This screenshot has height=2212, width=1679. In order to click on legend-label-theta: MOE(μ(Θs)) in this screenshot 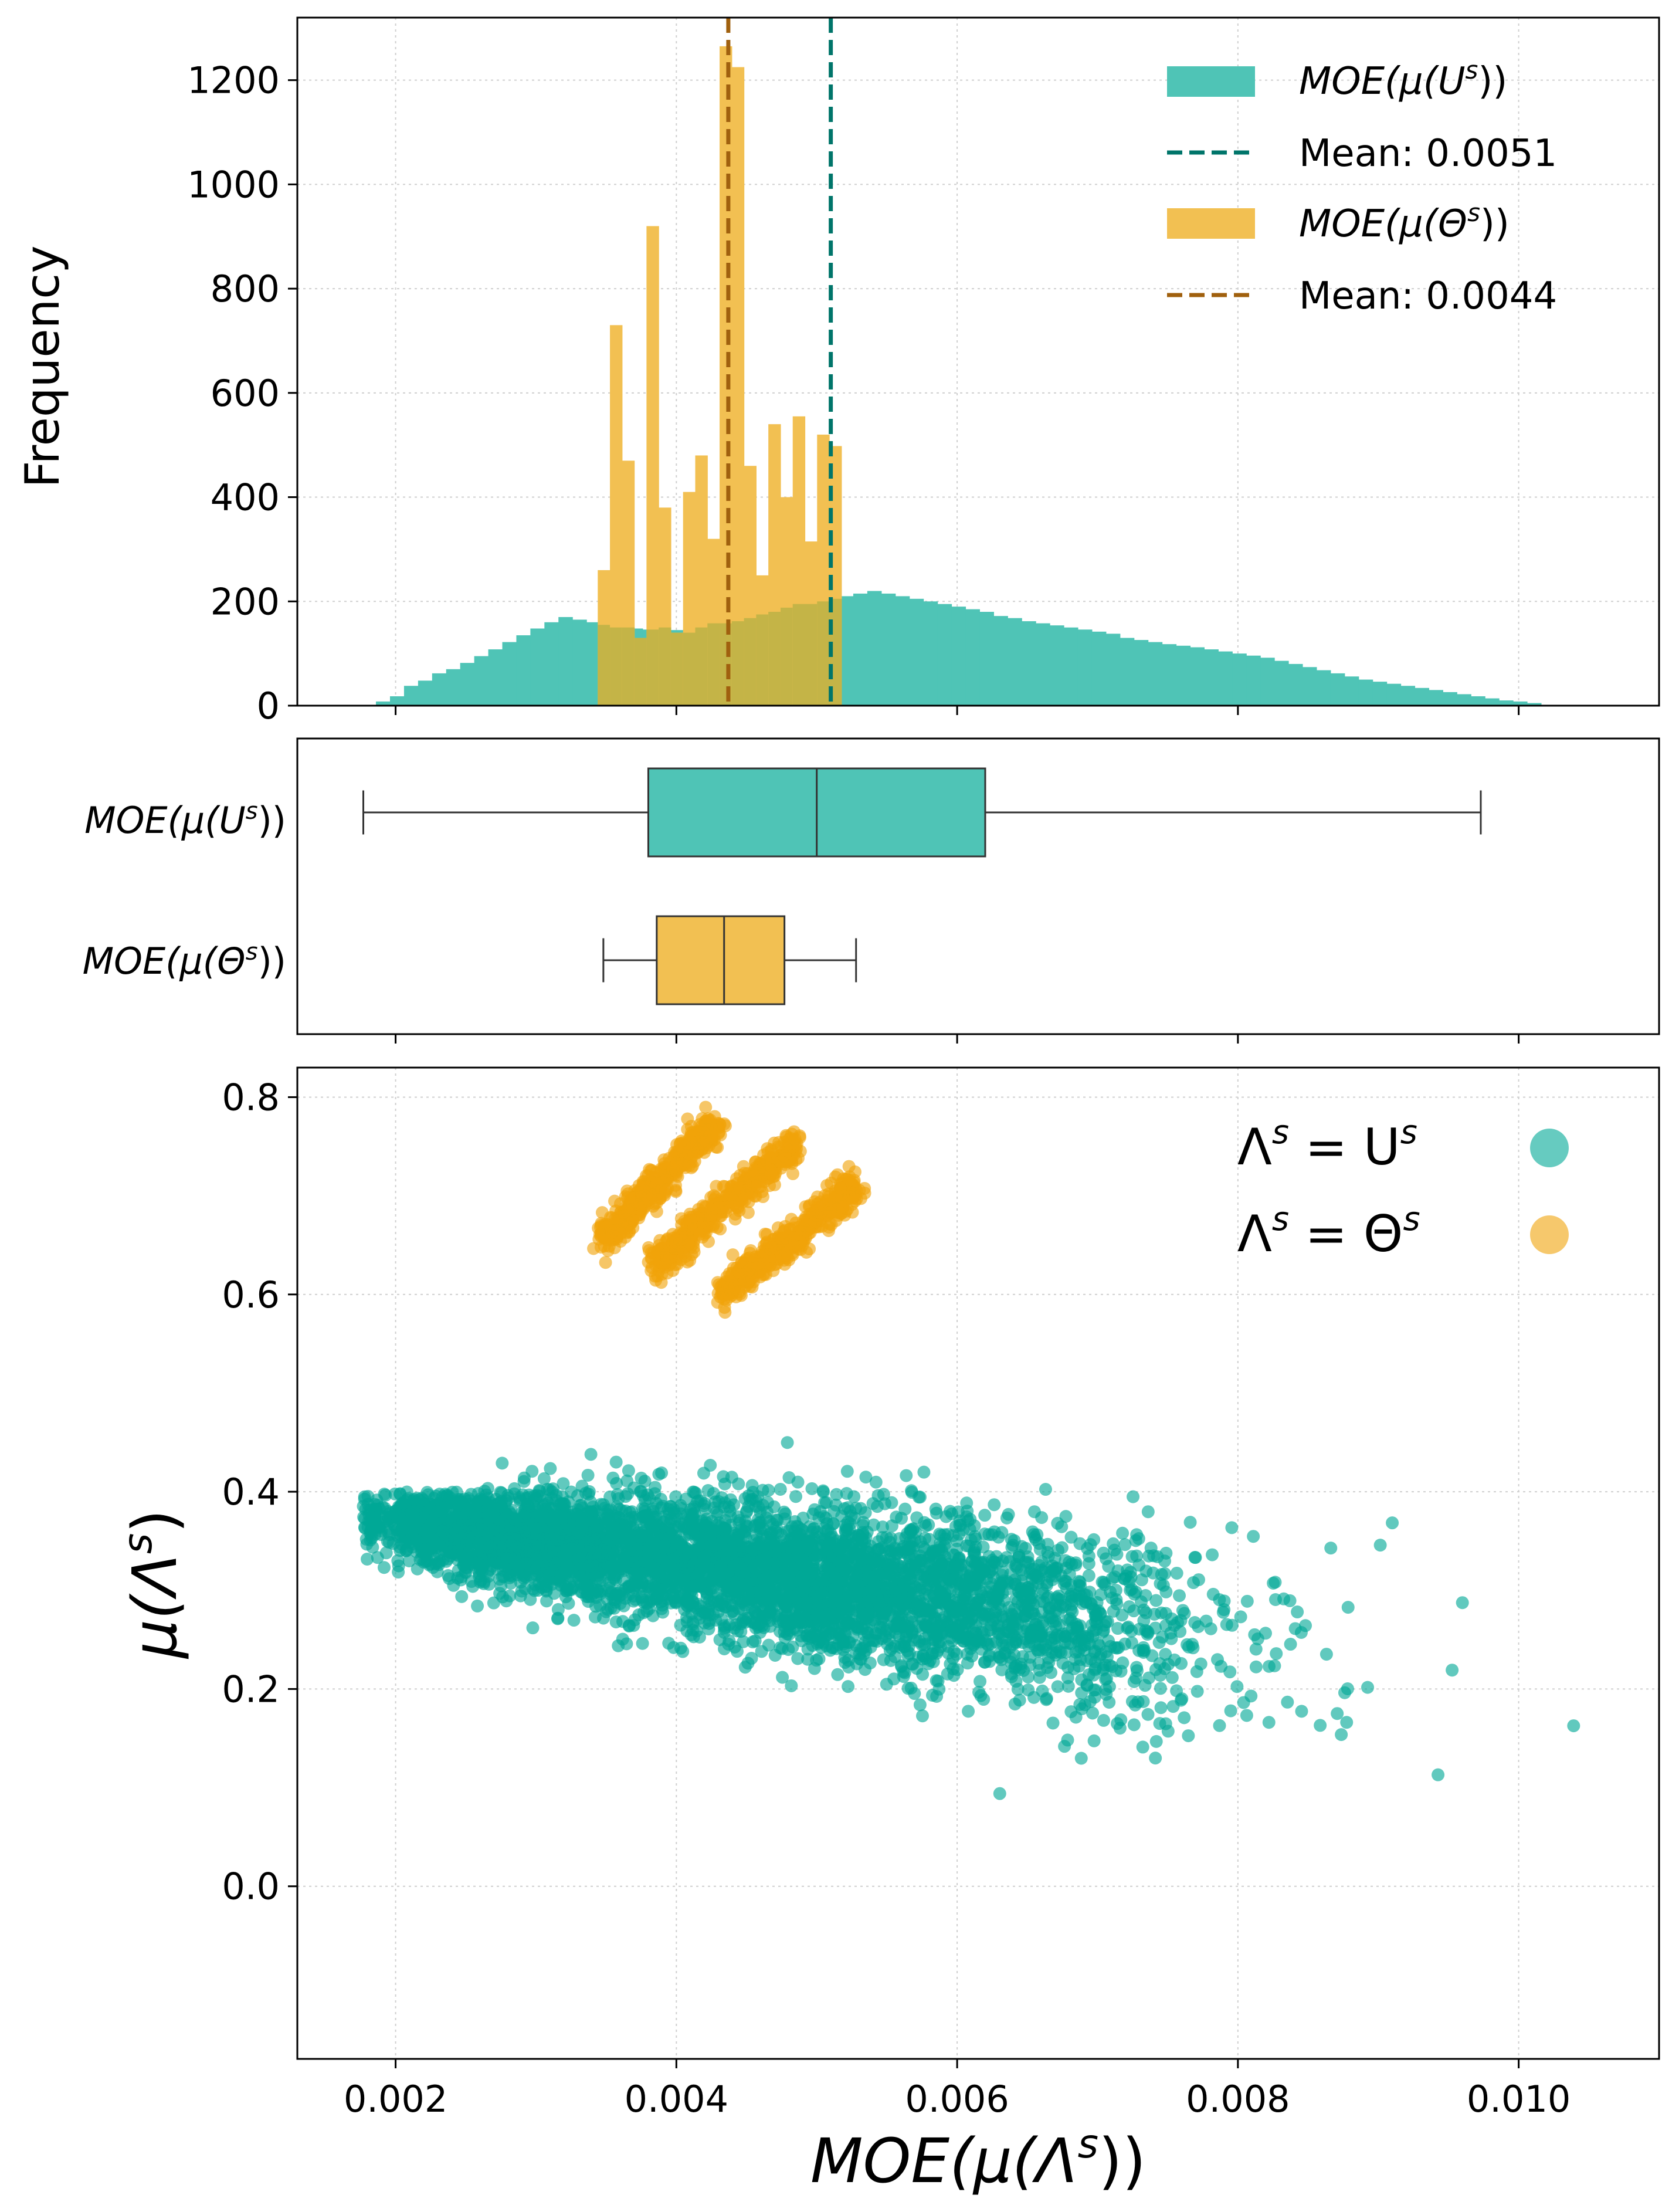, I will do `click(1404, 222)`.